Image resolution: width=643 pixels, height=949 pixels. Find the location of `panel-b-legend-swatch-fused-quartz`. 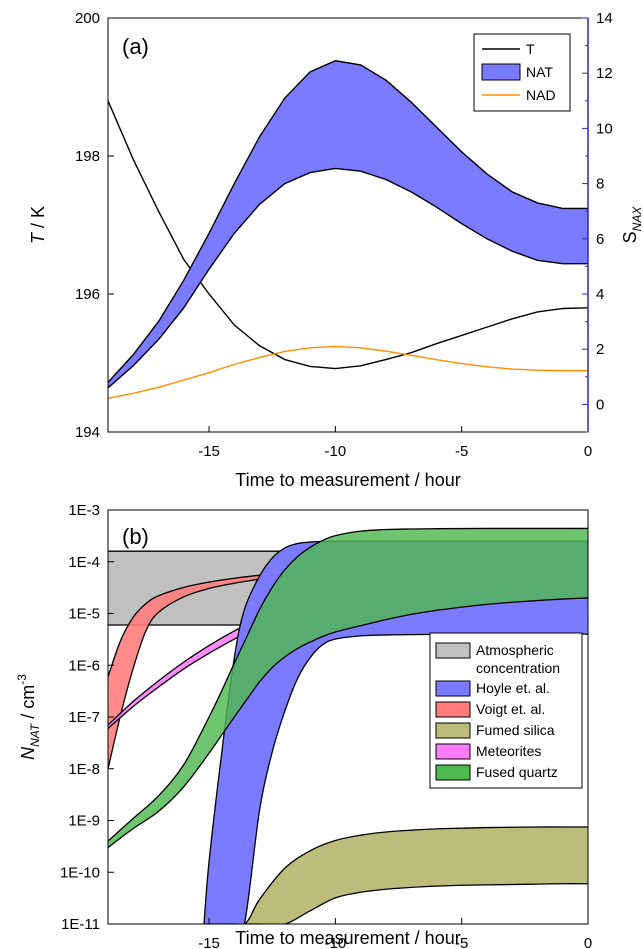

panel-b-legend-swatch-fused-quartz is located at coordinates (453, 772).